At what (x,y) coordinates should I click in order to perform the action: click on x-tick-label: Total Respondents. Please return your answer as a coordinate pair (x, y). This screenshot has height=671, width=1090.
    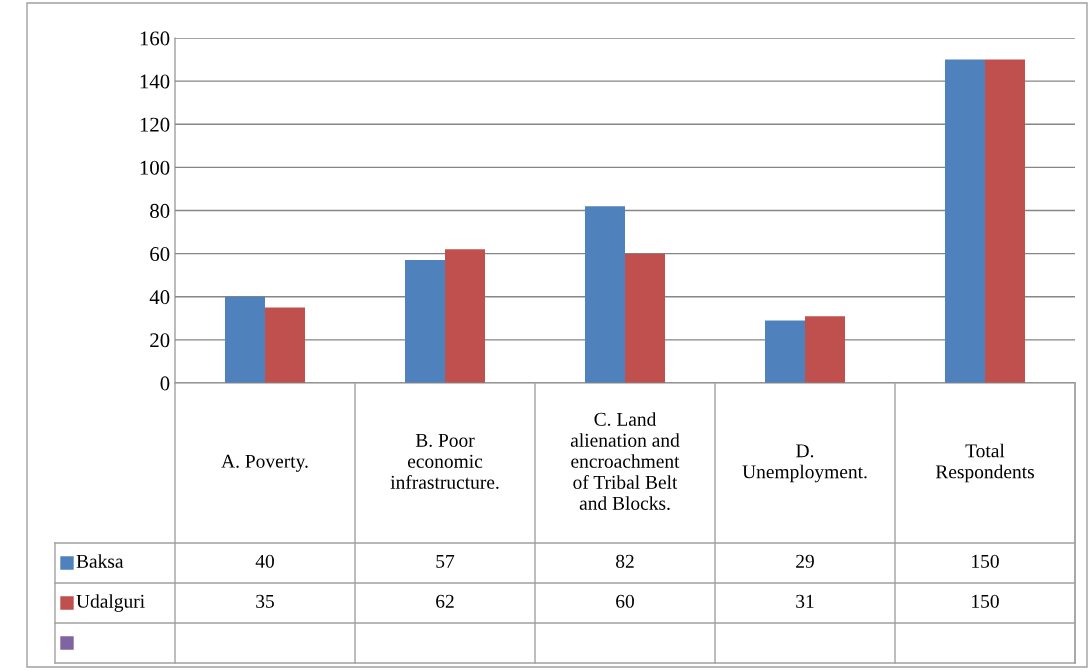
    Looking at the image, I should click on (984, 463).